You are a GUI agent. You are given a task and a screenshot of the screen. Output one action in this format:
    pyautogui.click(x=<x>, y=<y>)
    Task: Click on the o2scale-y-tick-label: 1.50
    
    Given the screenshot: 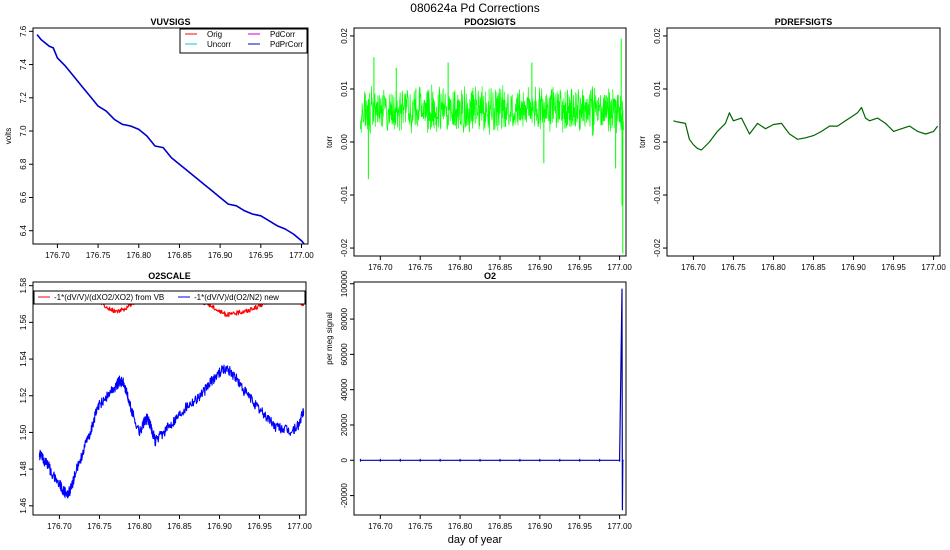 What is the action you would take?
    pyautogui.click(x=23, y=432)
    